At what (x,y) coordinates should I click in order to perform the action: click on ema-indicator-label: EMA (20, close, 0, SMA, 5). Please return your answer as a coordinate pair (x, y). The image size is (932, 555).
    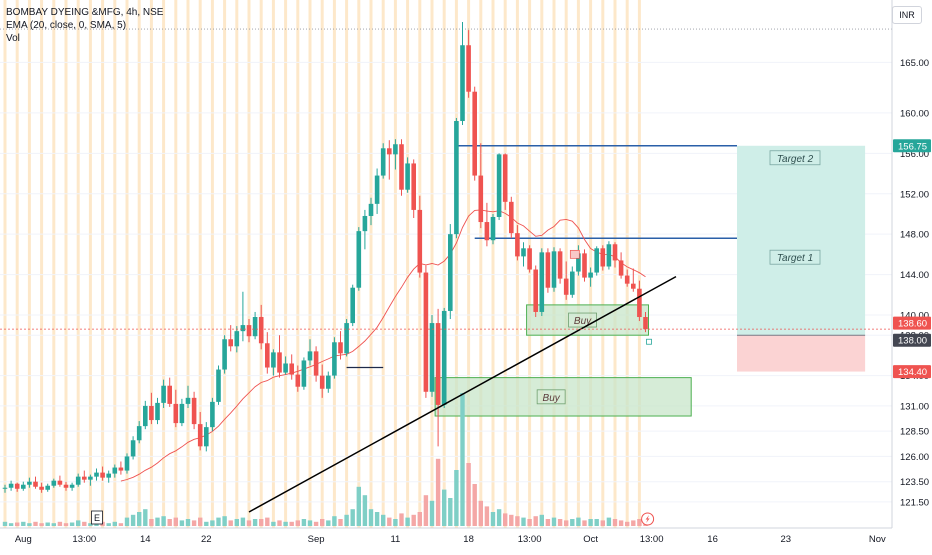
    Looking at the image, I should click on (66, 25).